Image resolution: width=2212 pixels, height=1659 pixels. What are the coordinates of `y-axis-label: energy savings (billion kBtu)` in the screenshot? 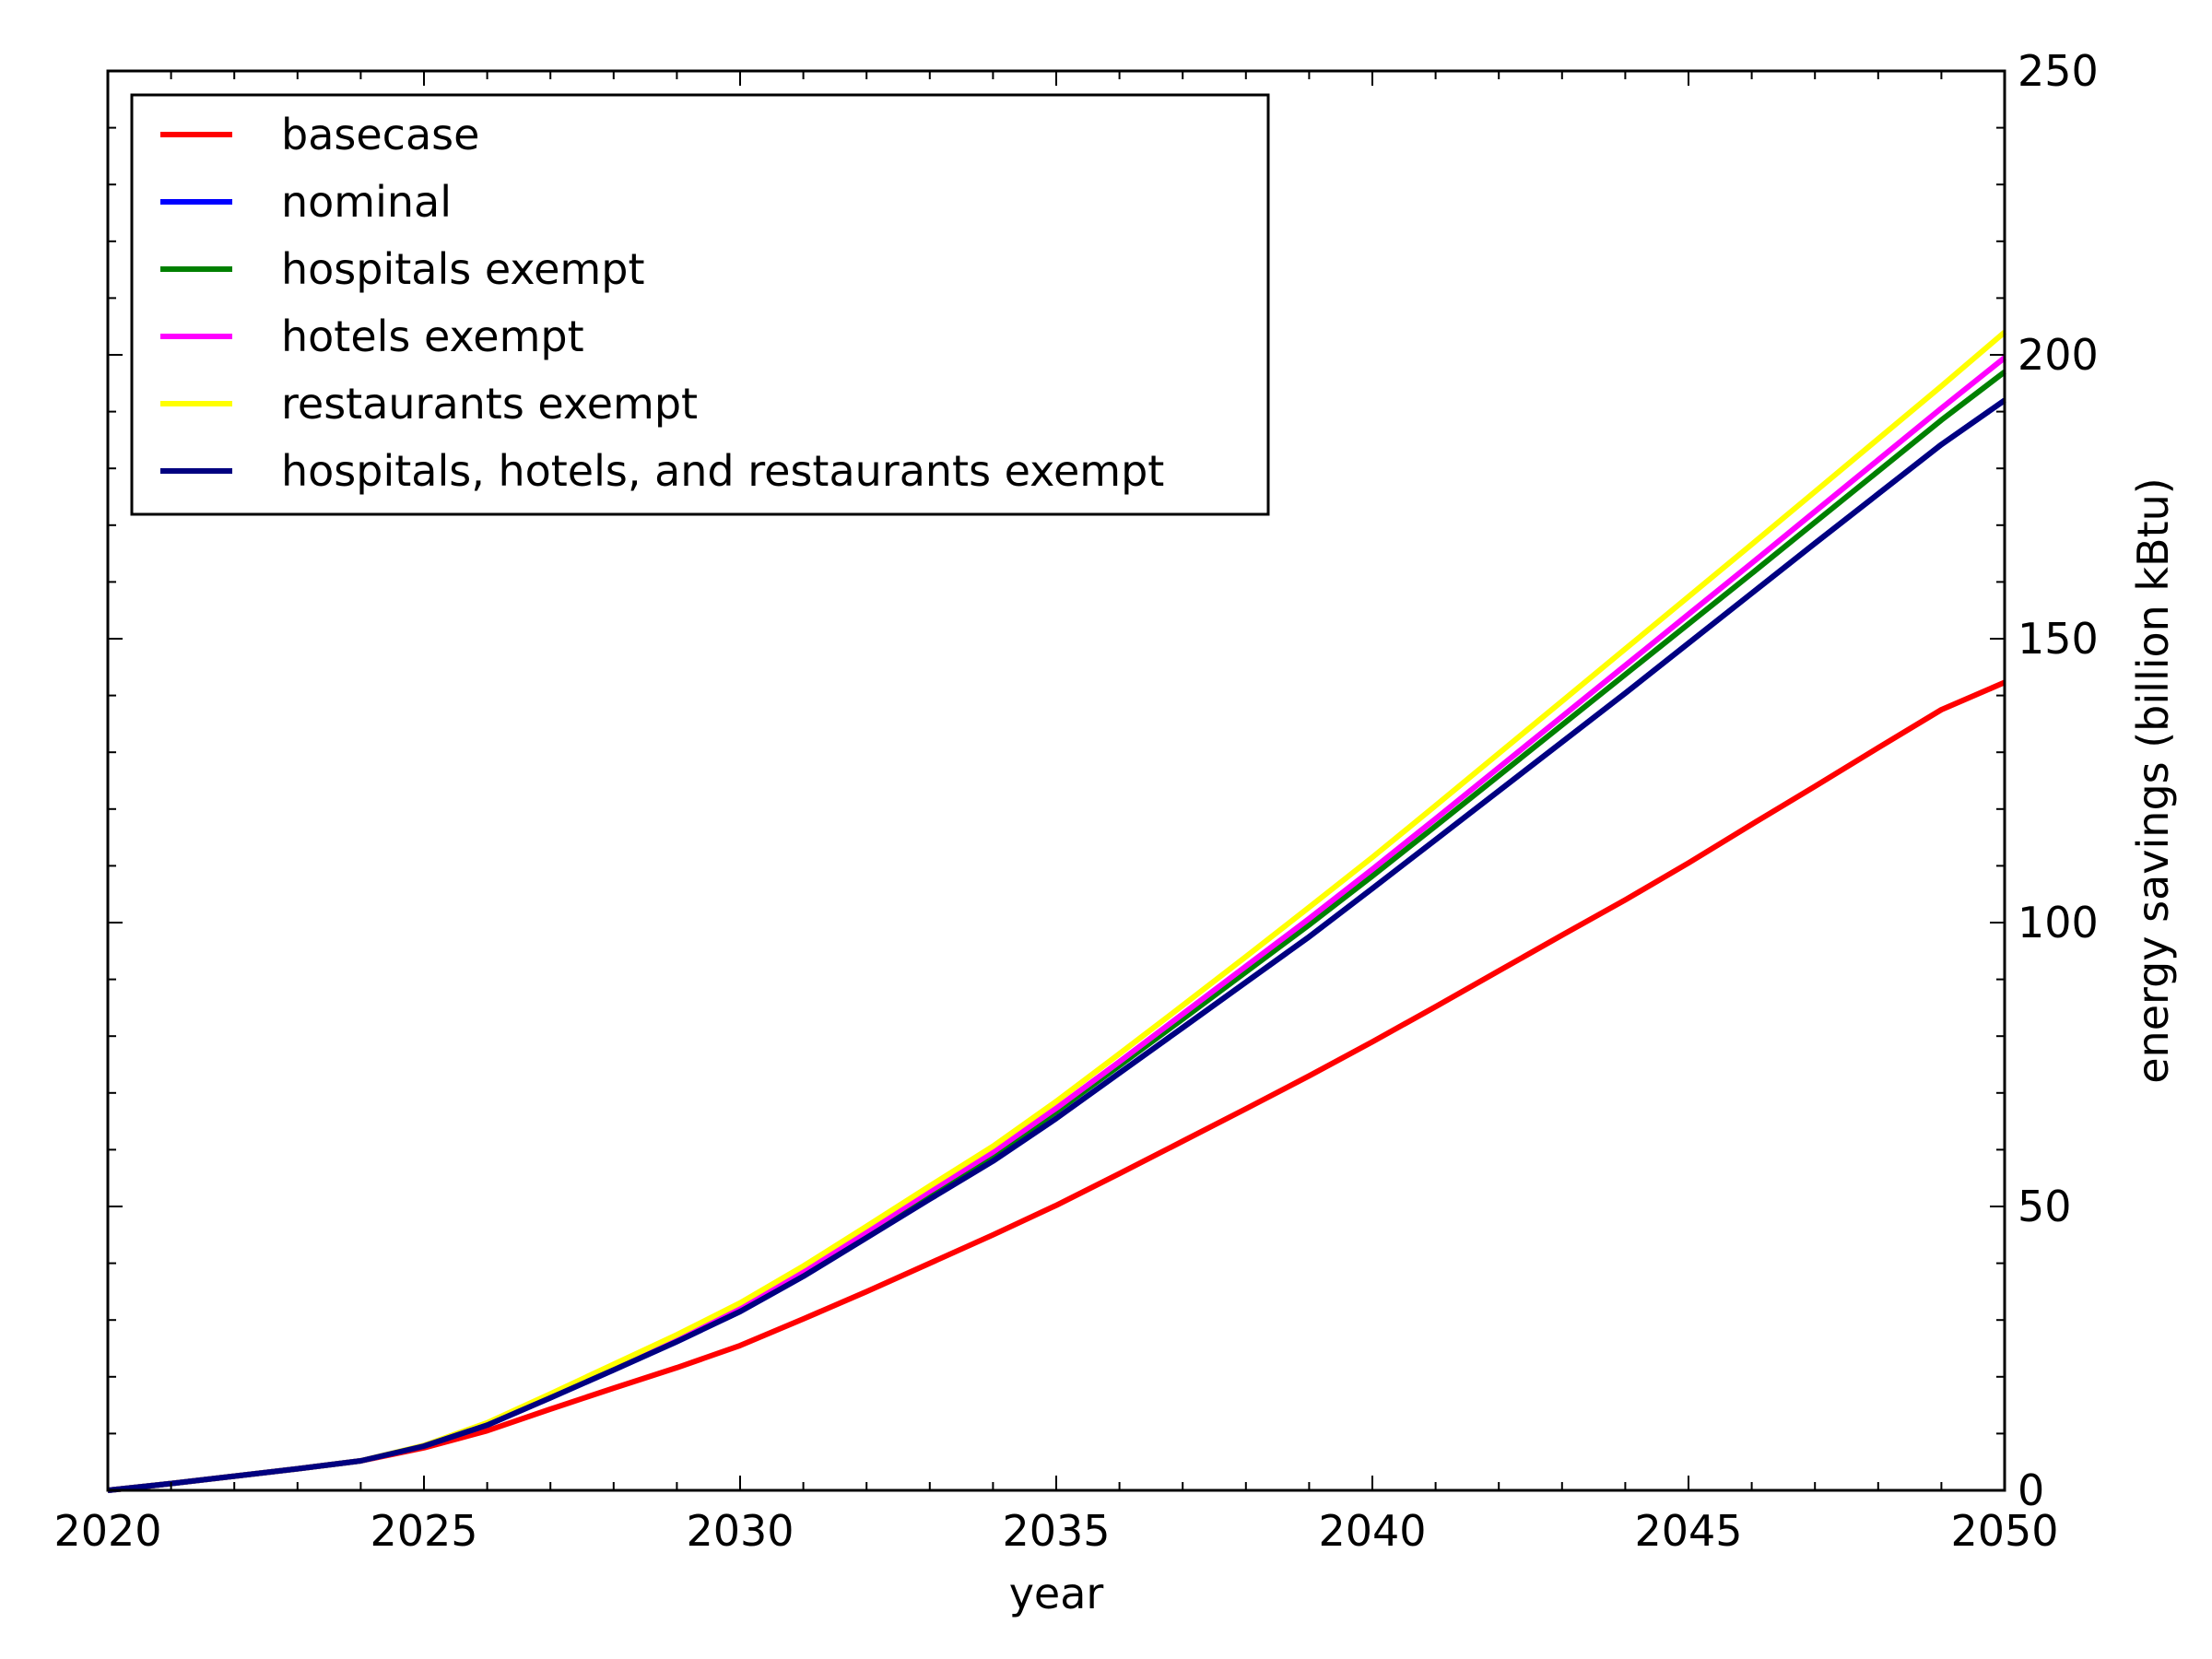 It's located at (2153, 780).